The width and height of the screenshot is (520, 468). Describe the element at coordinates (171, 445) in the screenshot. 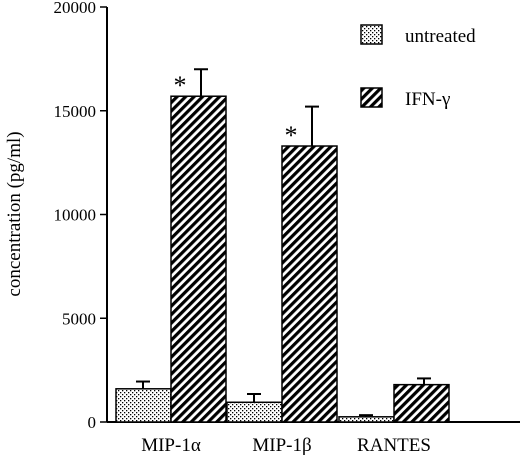

I see `x-tick-label: MIP-1α` at that location.